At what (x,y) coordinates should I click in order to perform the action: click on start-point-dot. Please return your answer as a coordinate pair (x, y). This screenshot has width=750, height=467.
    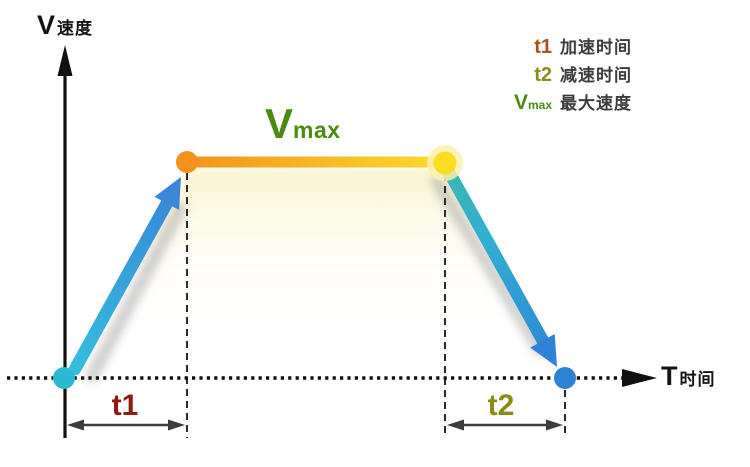
    Looking at the image, I should click on (64, 378).